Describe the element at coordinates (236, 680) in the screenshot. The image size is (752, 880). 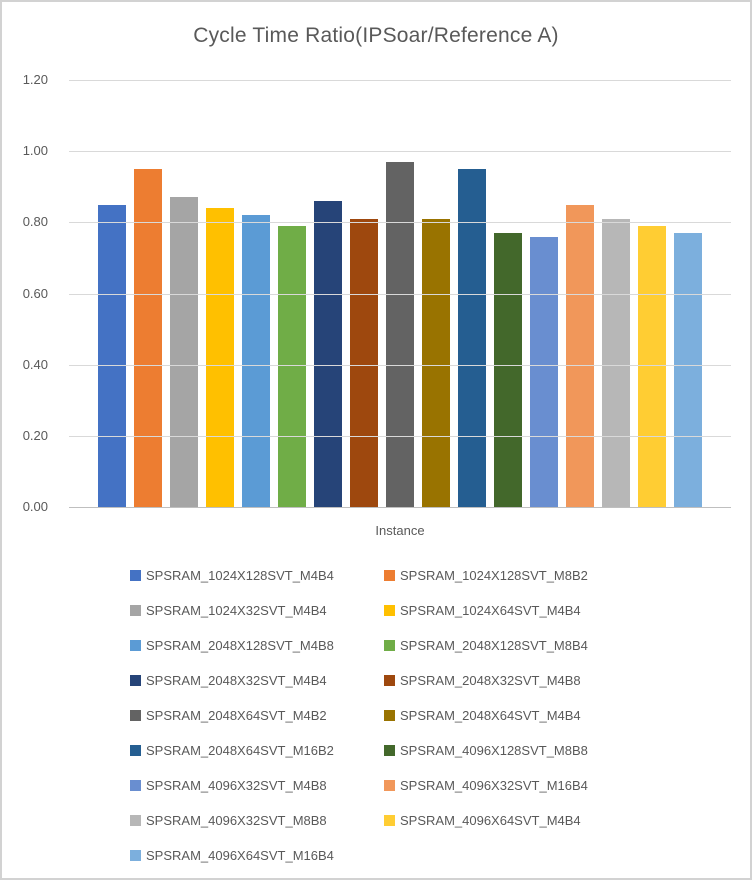
I see `legend-label: SPSRAM_2048X32SVT_M4B4` at that location.